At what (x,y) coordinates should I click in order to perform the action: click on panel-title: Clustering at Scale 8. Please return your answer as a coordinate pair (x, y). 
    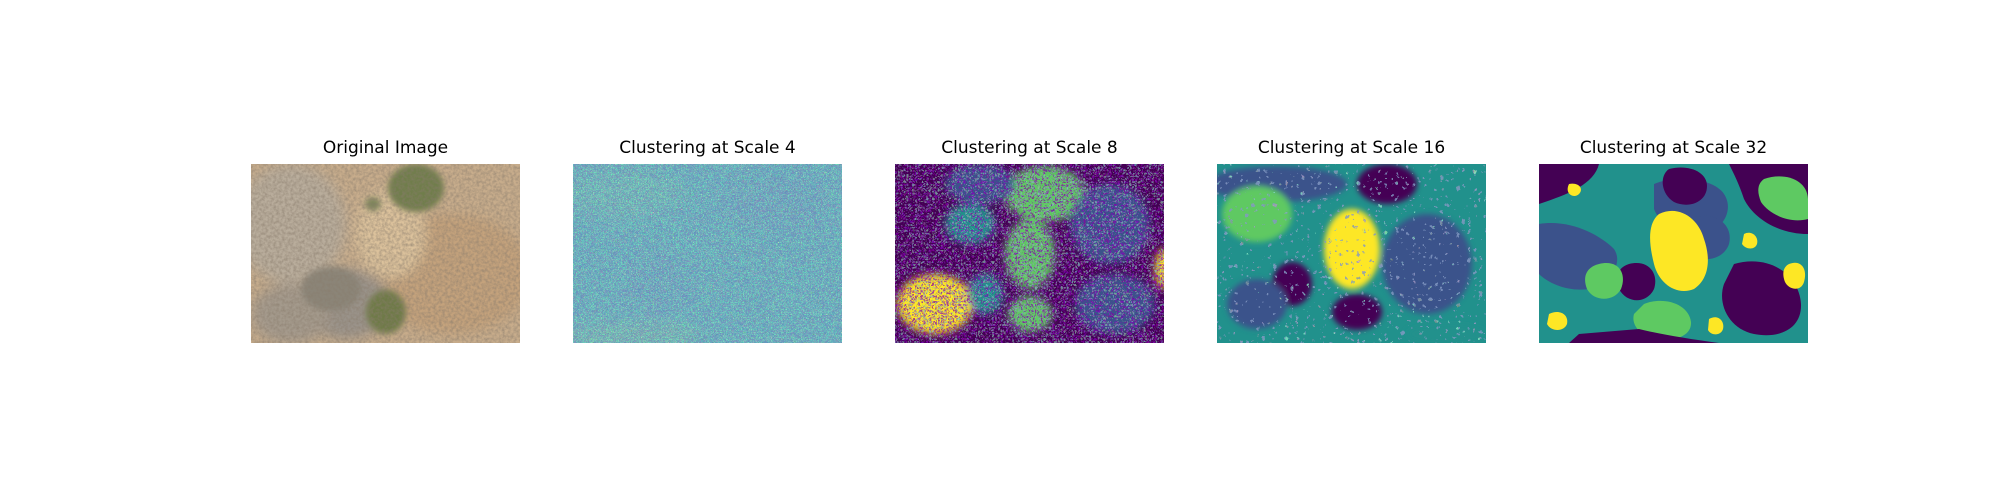
    Looking at the image, I should click on (1029, 148).